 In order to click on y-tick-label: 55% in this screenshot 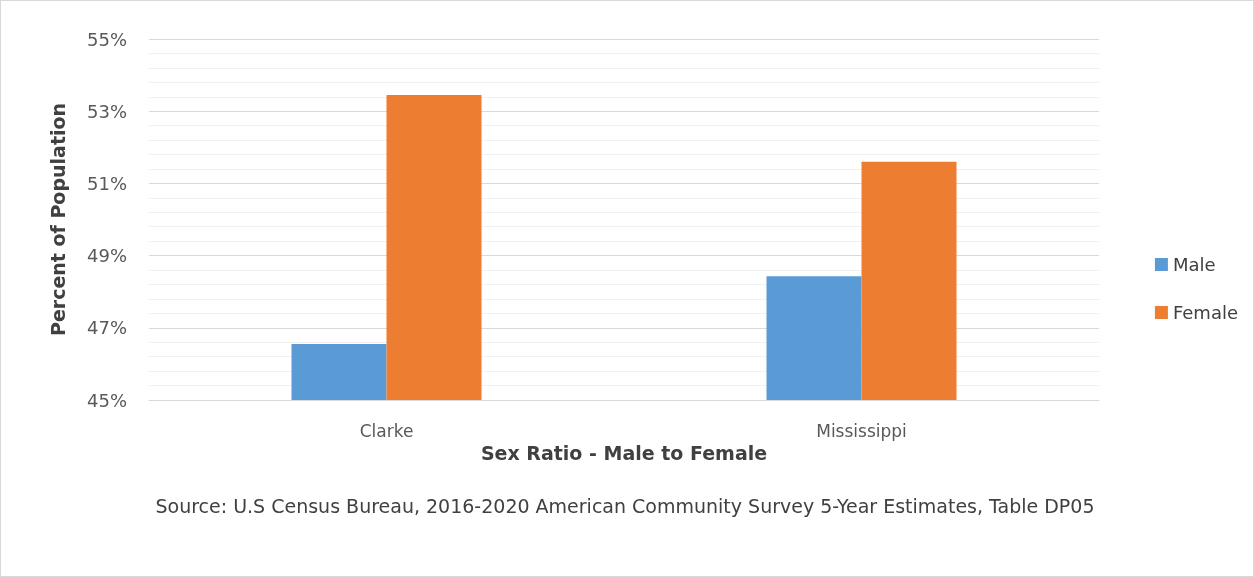, I will do `click(106, 39)`.